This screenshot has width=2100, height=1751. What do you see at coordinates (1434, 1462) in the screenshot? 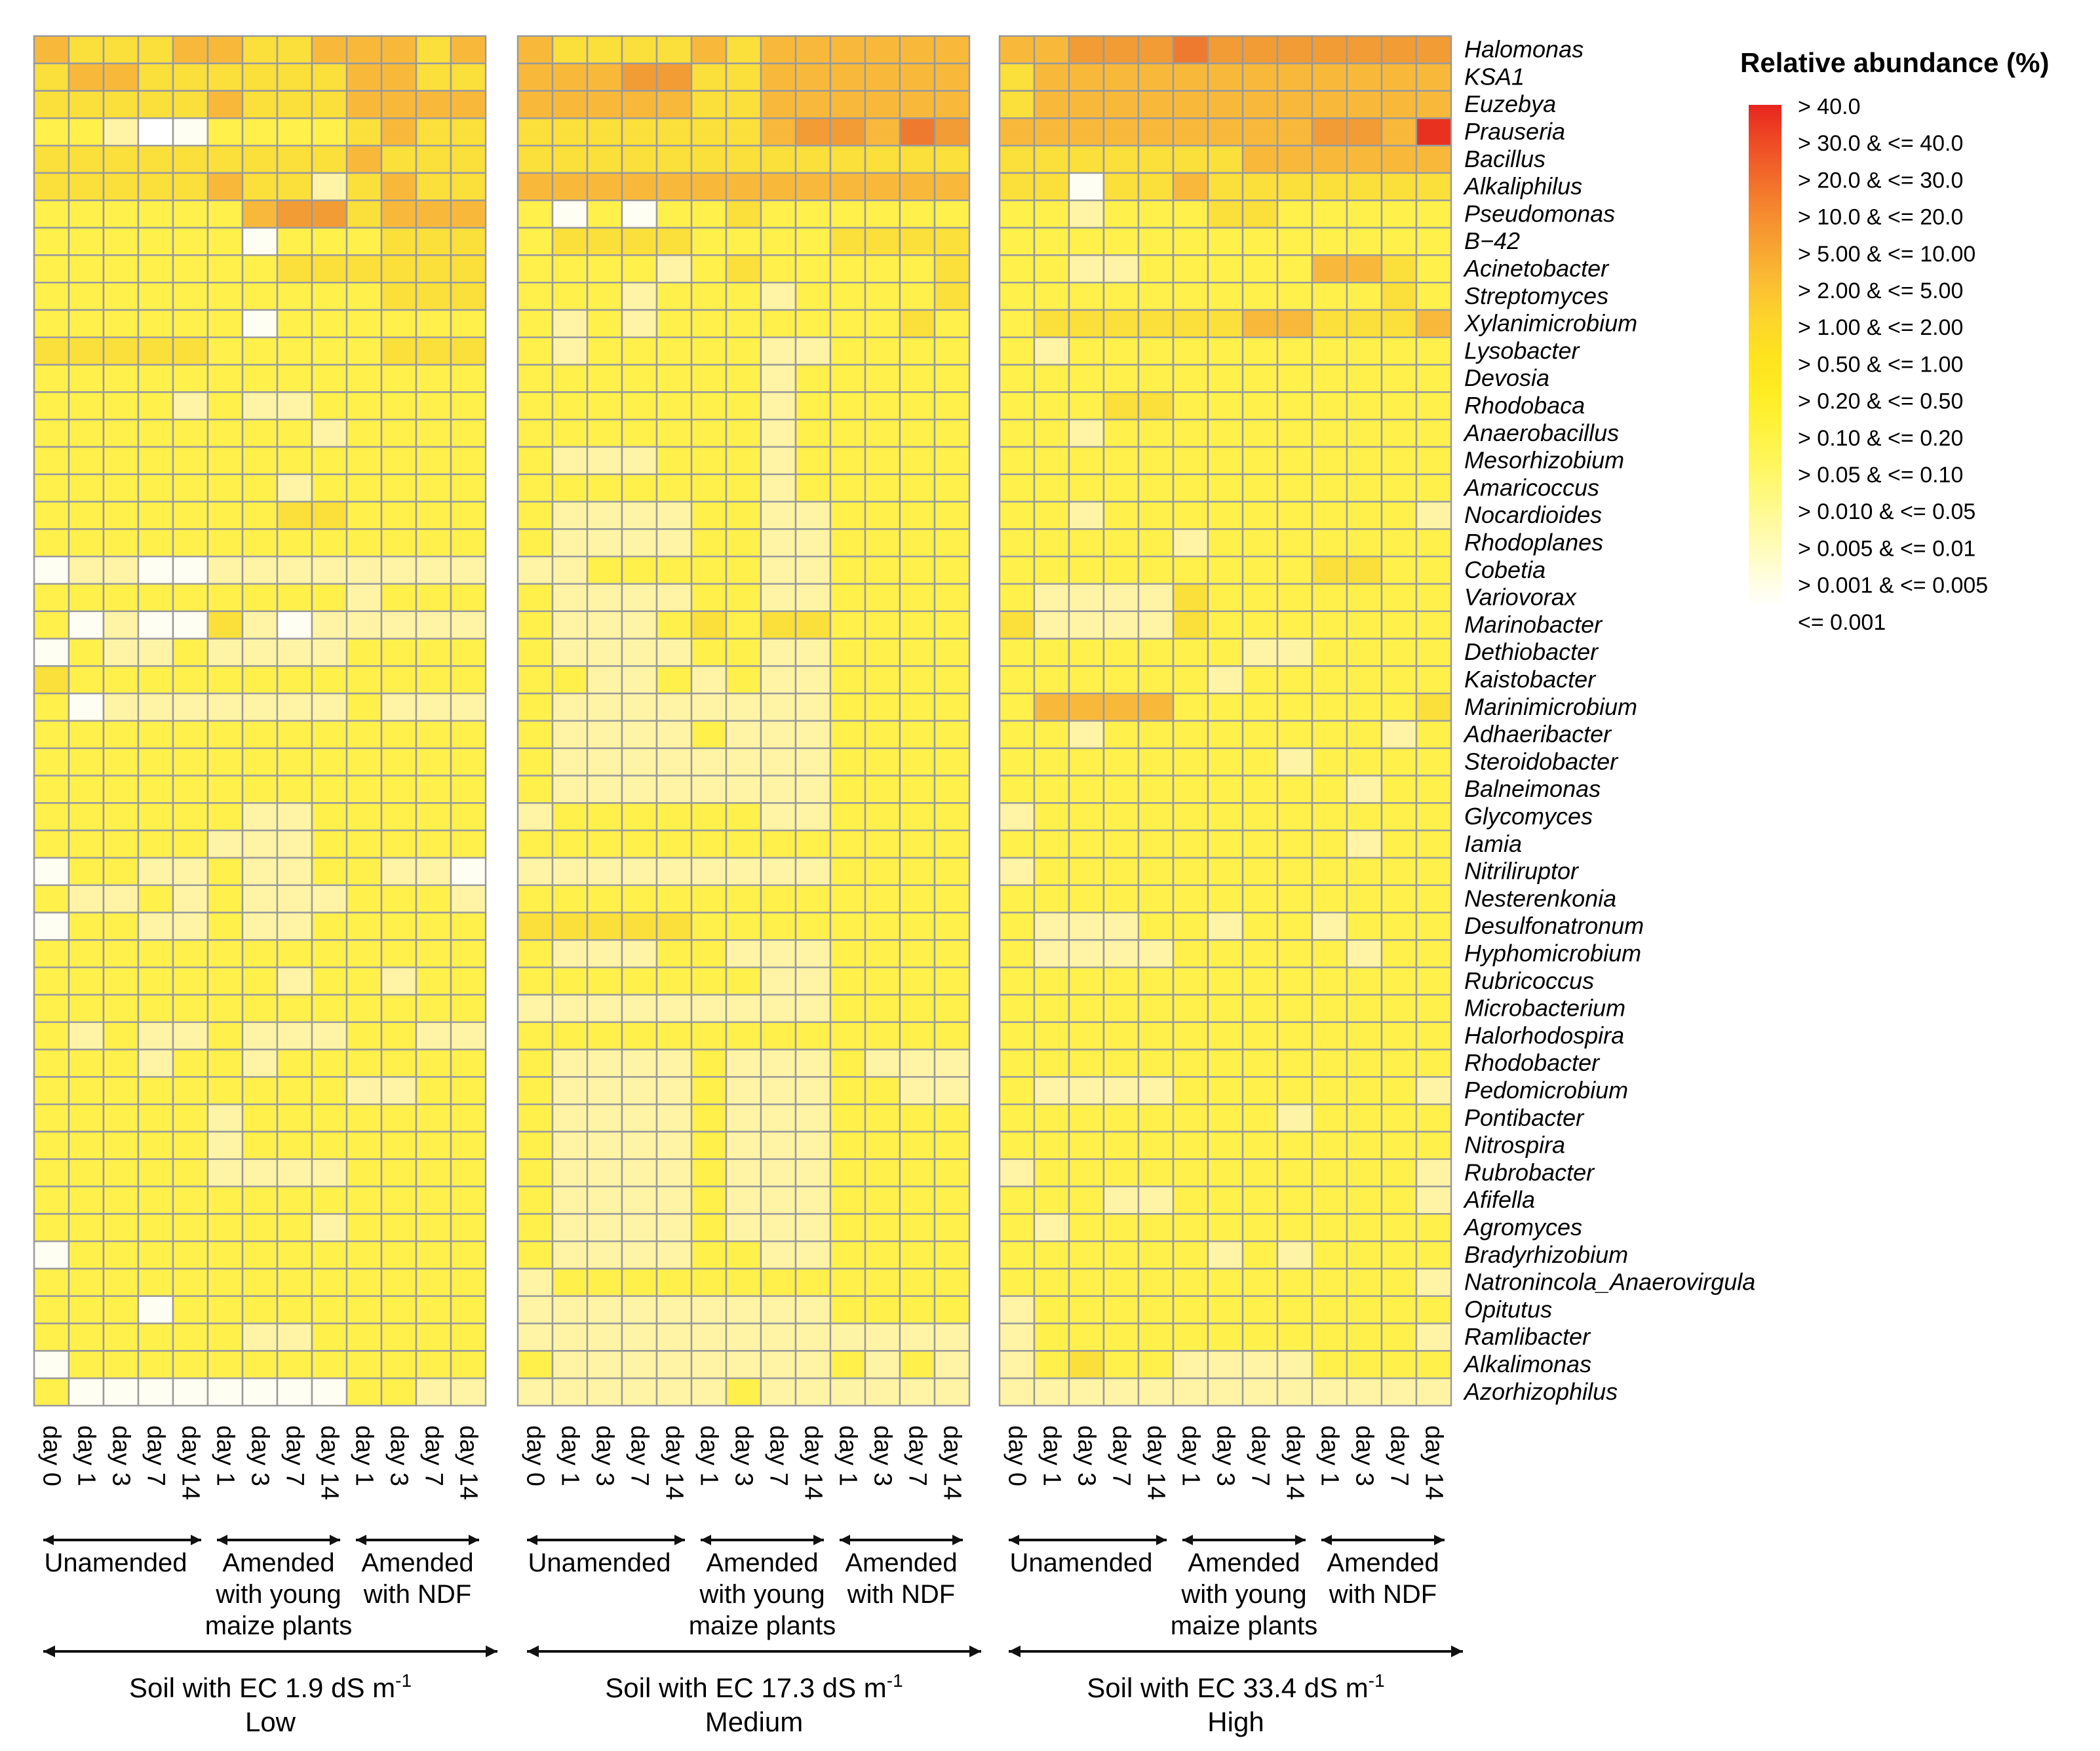
I see `column-label: day 14` at bounding box center [1434, 1462].